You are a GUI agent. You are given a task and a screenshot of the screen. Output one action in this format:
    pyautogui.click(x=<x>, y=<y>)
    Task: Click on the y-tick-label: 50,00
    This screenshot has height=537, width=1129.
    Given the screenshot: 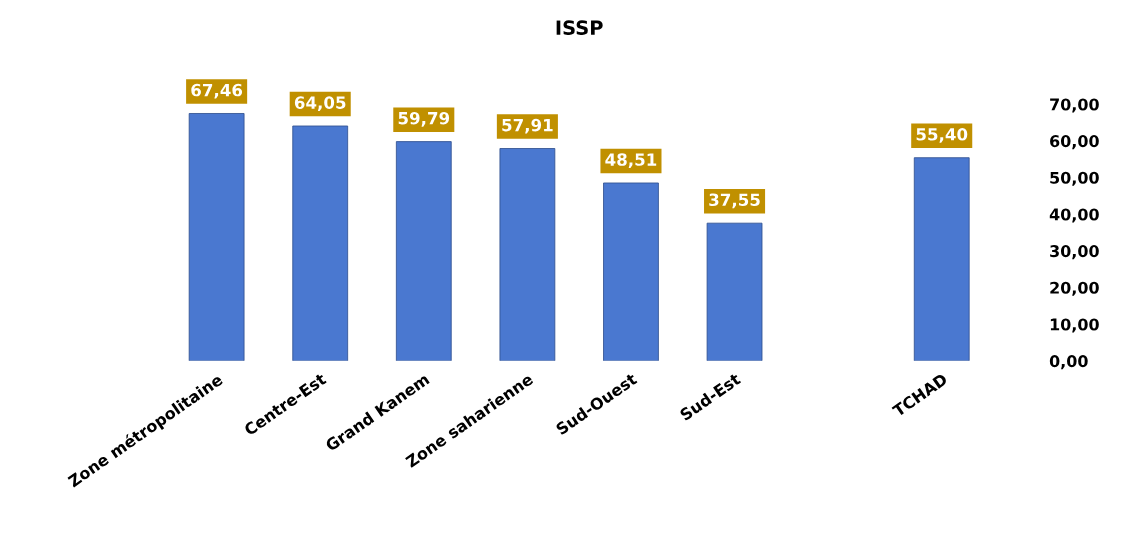 What is the action you would take?
    pyautogui.click(x=1074, y=178)
    